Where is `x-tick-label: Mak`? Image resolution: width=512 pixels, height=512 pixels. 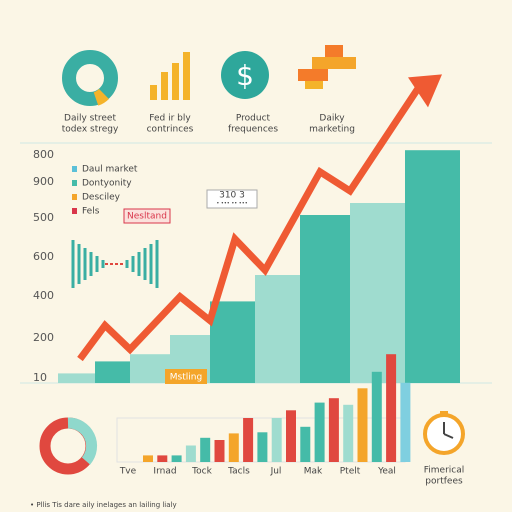
x-tick-label: Mak is located at coordinates (313, 472).